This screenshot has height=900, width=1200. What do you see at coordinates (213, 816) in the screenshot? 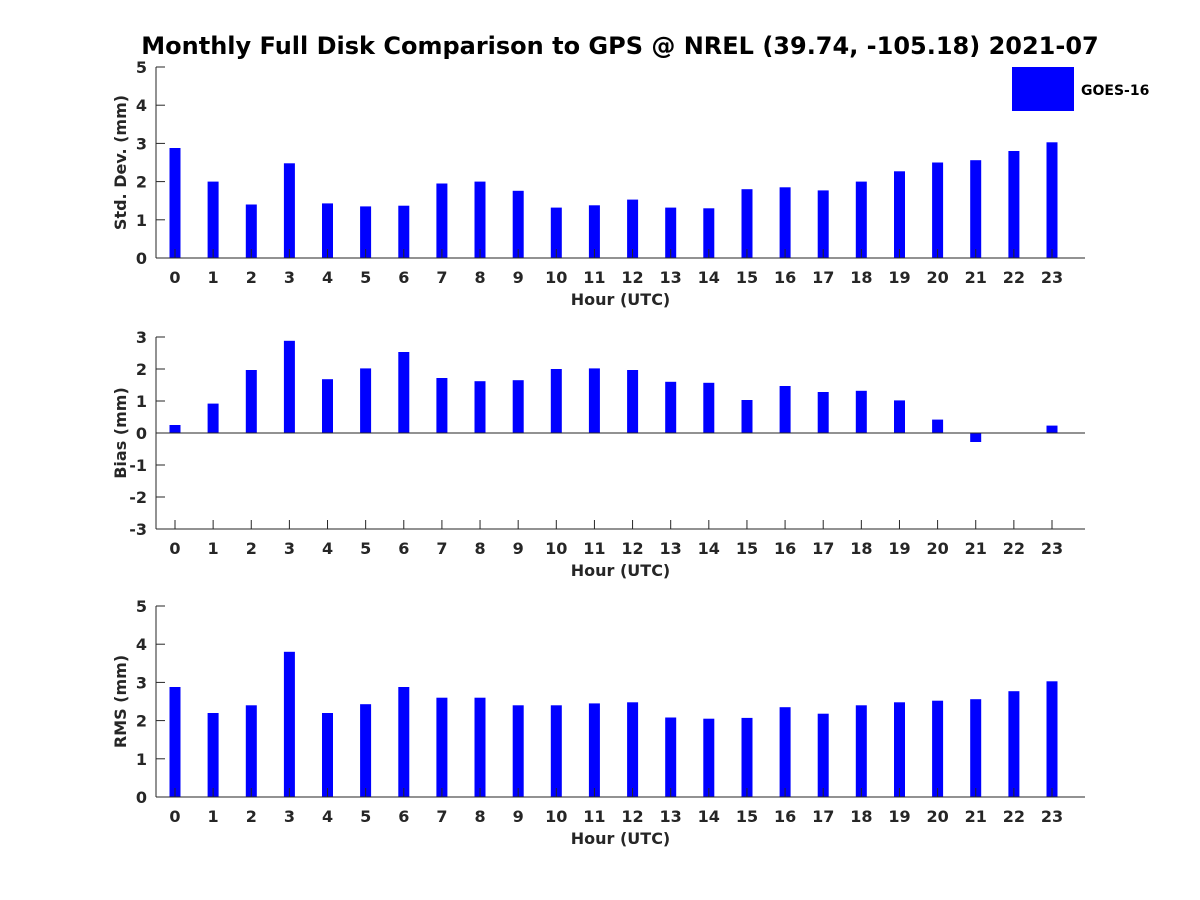
I see `rms-x-tick-label: 1` at bounding box center [213, 816].